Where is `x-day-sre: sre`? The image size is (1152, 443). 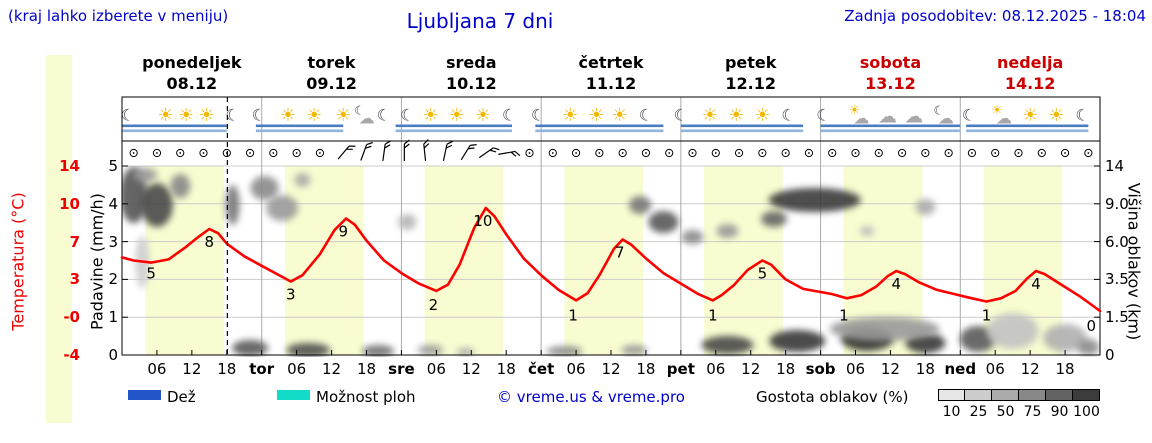
x-day-sre: sre is located at coordinates (401, 369).